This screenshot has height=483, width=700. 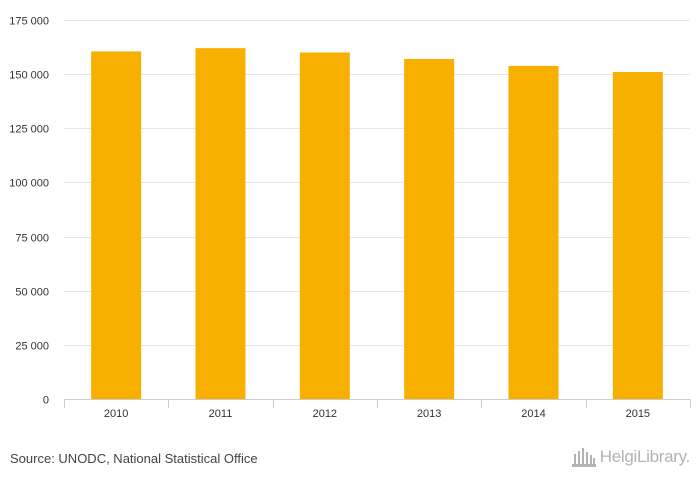 What do you see at coordinates (377, 414) in the screenshot?
I see `x-axis-tick-labels: 2010 2011 2012 2013 2014 2015` at bounding box center [377, 414].